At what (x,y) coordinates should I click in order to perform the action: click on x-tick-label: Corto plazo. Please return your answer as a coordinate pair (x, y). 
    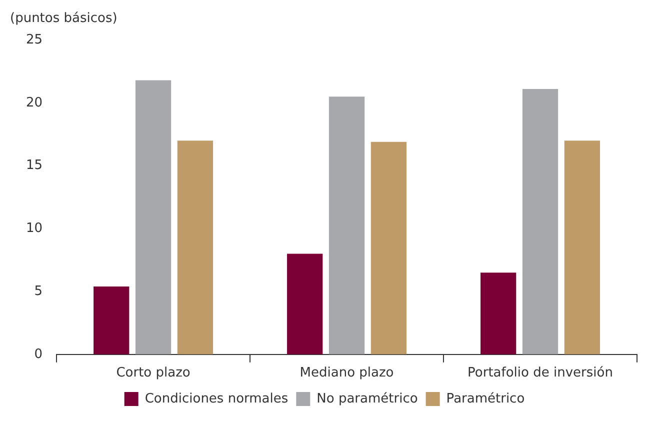
    Looking at the image, I should click on (153, 373).